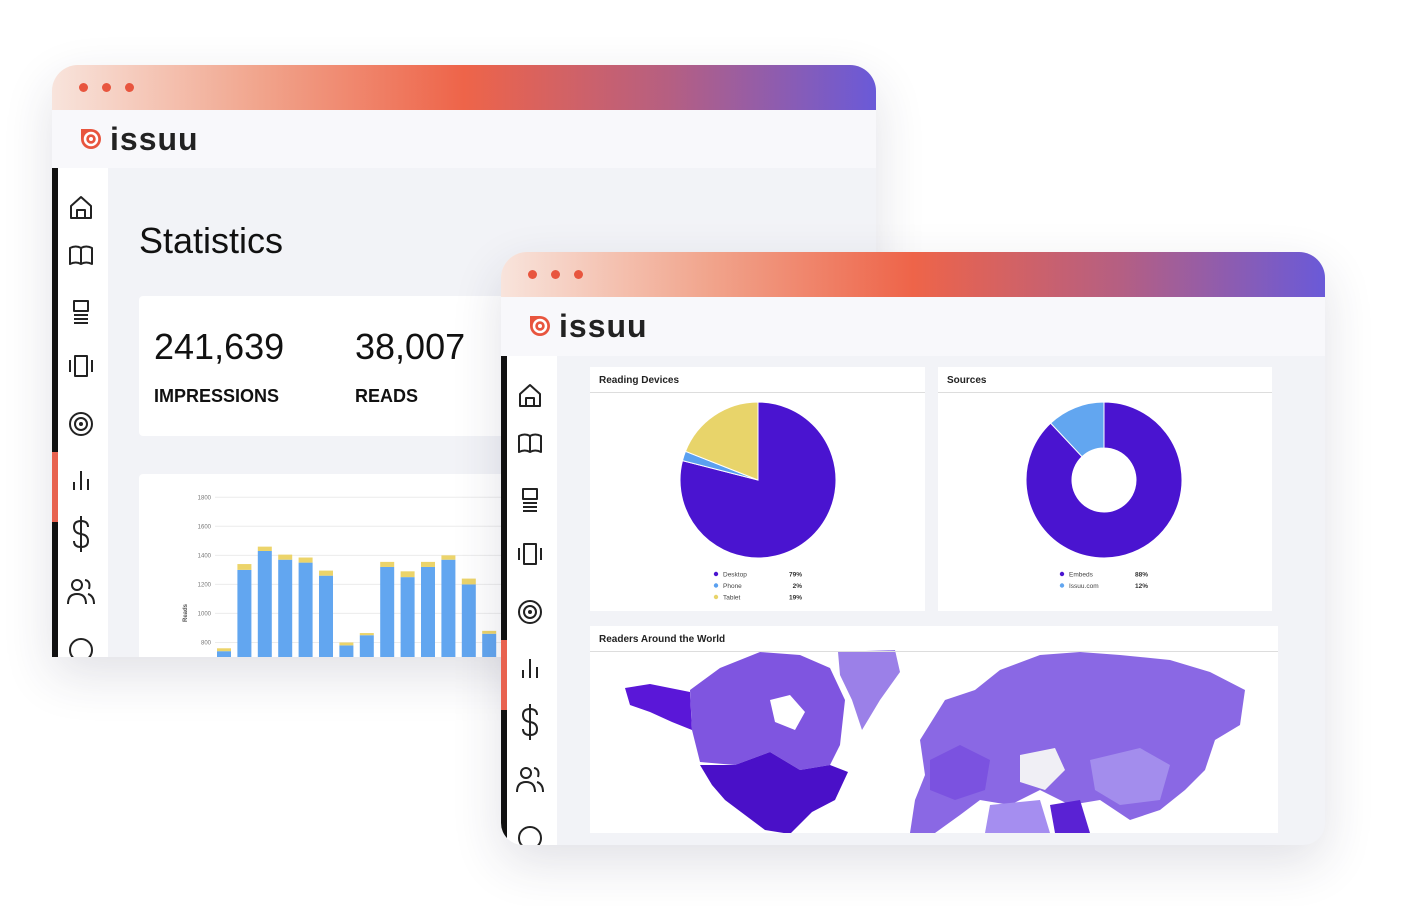  Describe the element at coordinates (1141, 586) in the screenshot. I see `legend-value: 12%` at that location.